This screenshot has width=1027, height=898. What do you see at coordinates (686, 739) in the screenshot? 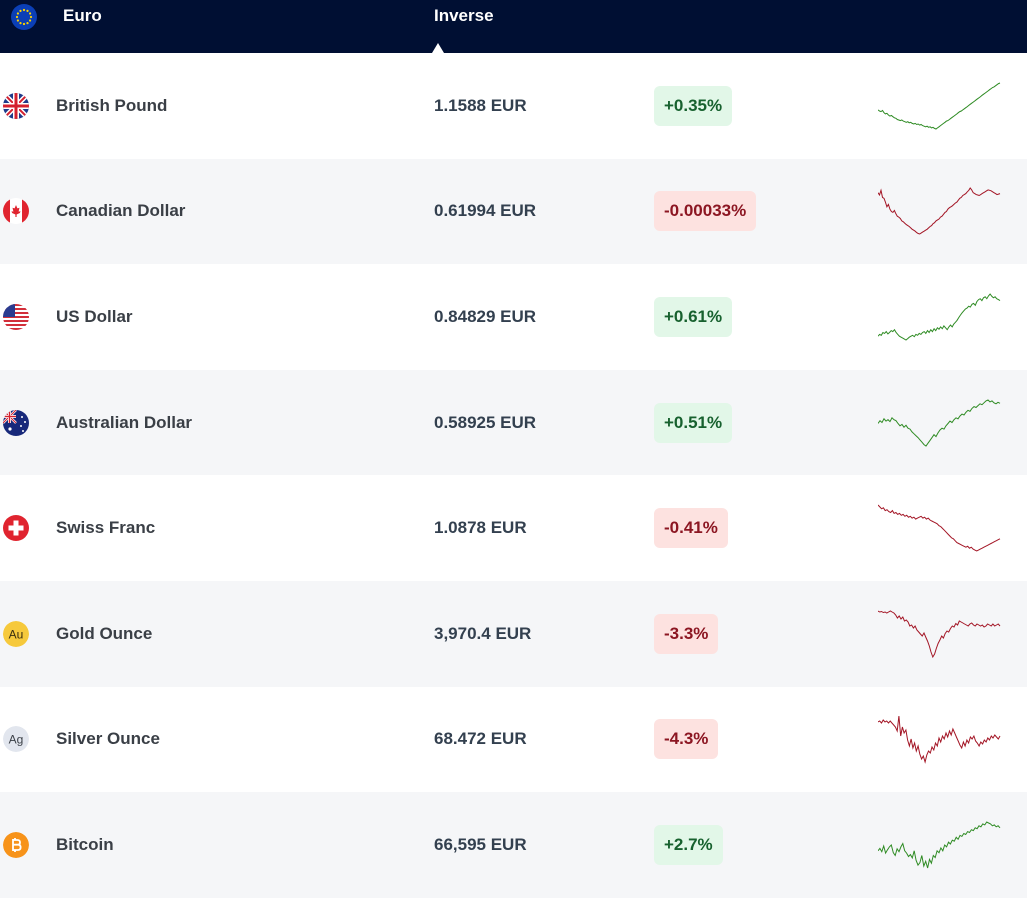
I see `change-badge: -4.3%` at bounding box center [686, 739].